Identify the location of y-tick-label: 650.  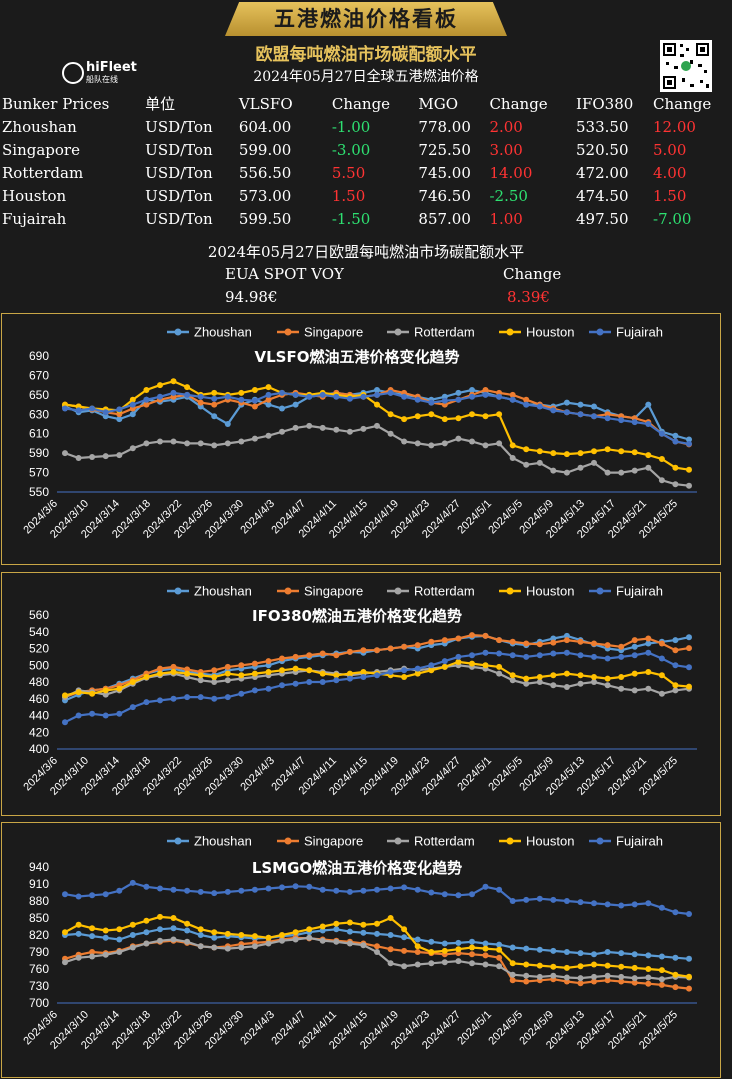
(39, 395).